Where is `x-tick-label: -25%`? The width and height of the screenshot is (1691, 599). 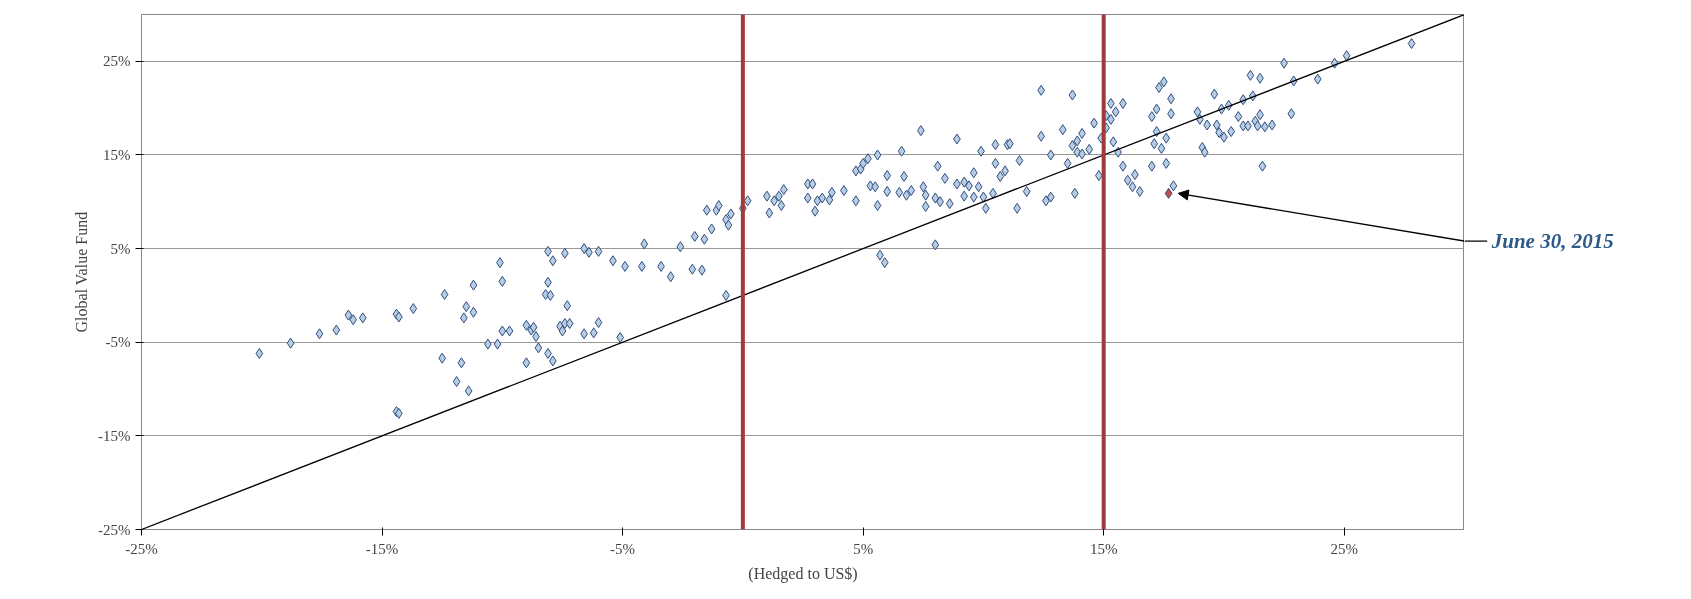
x-tick-label: -25% is located at coordinates (141, 548).